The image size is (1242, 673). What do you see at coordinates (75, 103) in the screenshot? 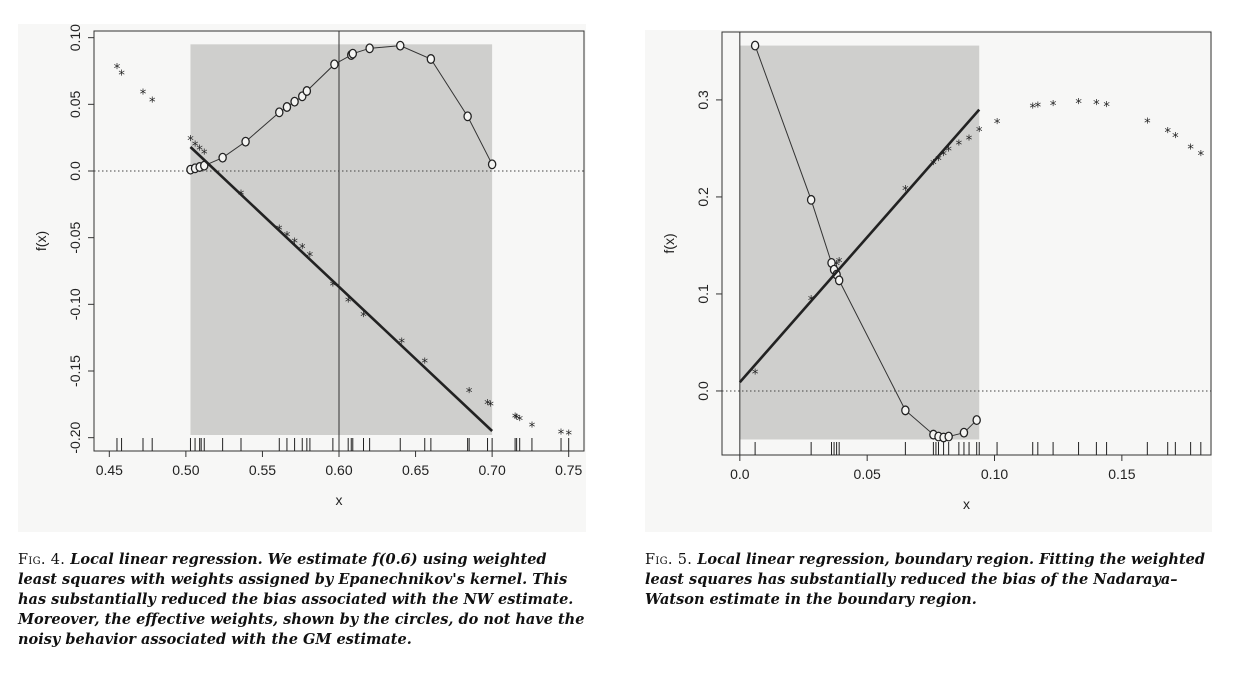
I see `y-tick-label: 0.05` at bounding box center [75, 103].